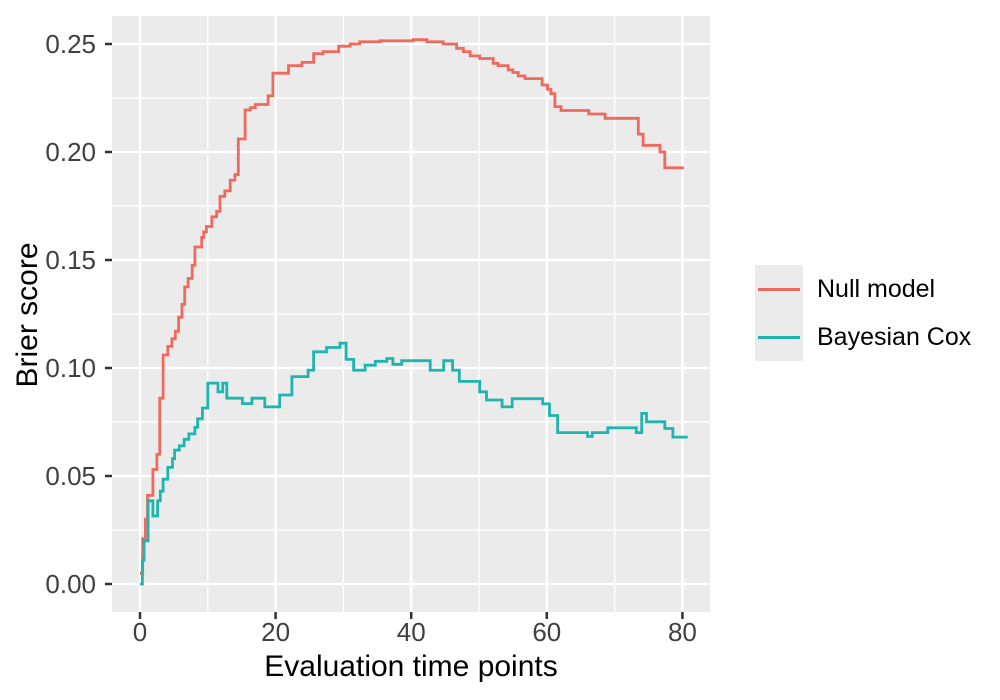 This screenshot has height=700, width=1000. I want to click on legend-item-null-model: Null model, so click(863, 289).